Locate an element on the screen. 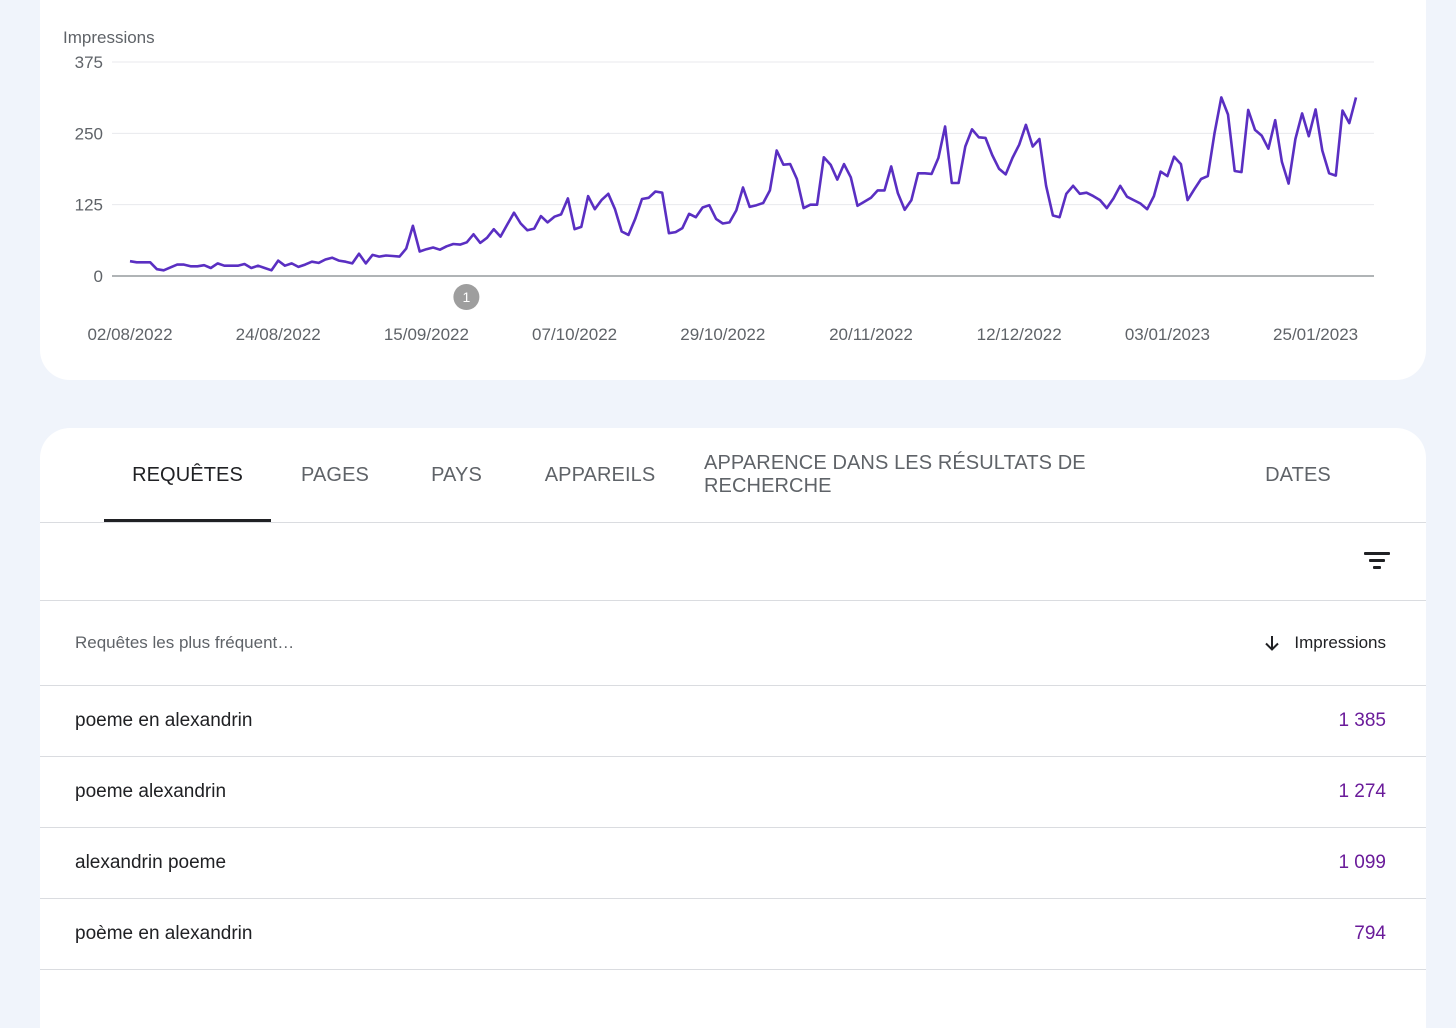  table-row: alexandrin poeme 1 099 is located at coordinates (733, 863).